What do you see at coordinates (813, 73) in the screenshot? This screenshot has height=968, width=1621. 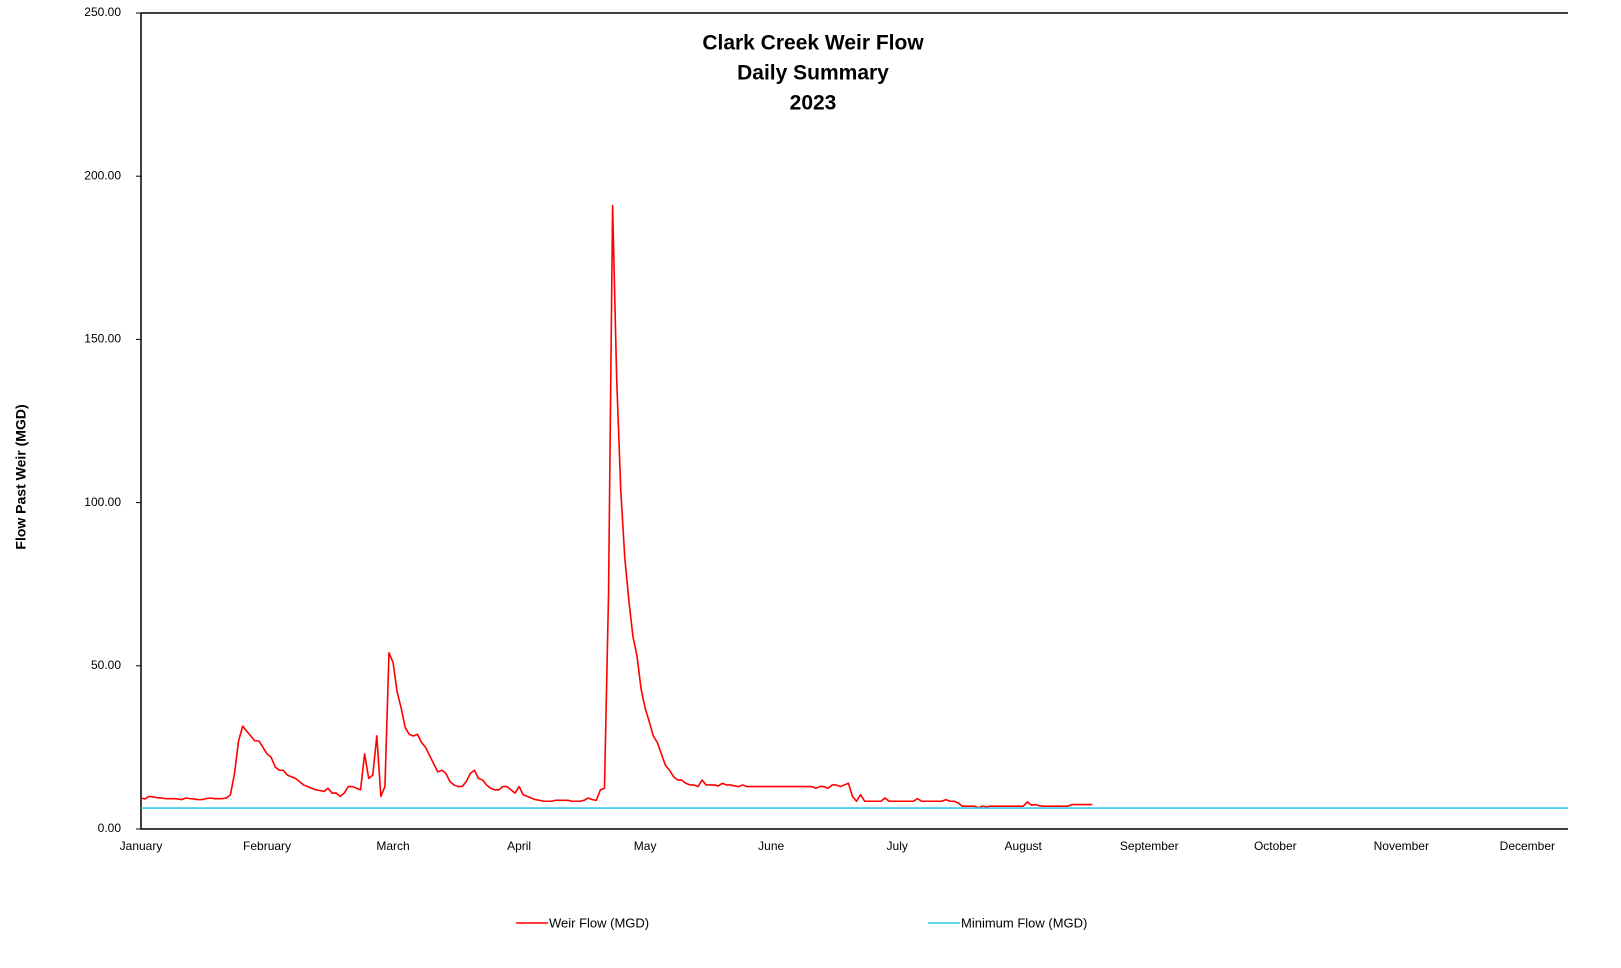 I see `chart-title: Daily Summary` at bounding box center [813, 73].